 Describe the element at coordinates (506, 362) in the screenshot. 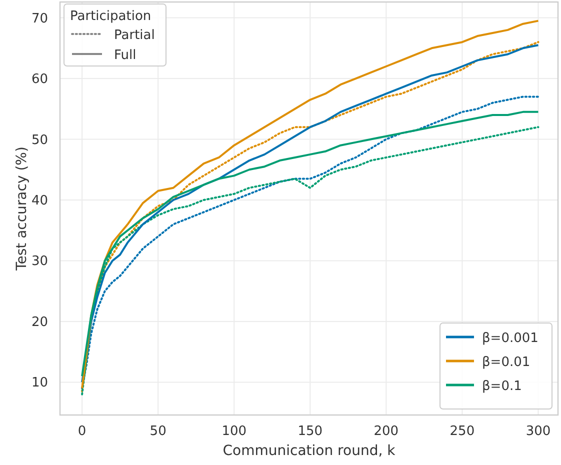

I see `legend-label: β=0.01` at that location.